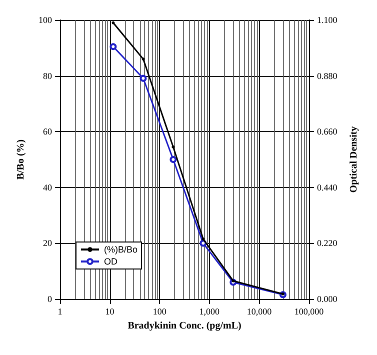  I want to click on y-tick-label: 0, so click(50, 299).